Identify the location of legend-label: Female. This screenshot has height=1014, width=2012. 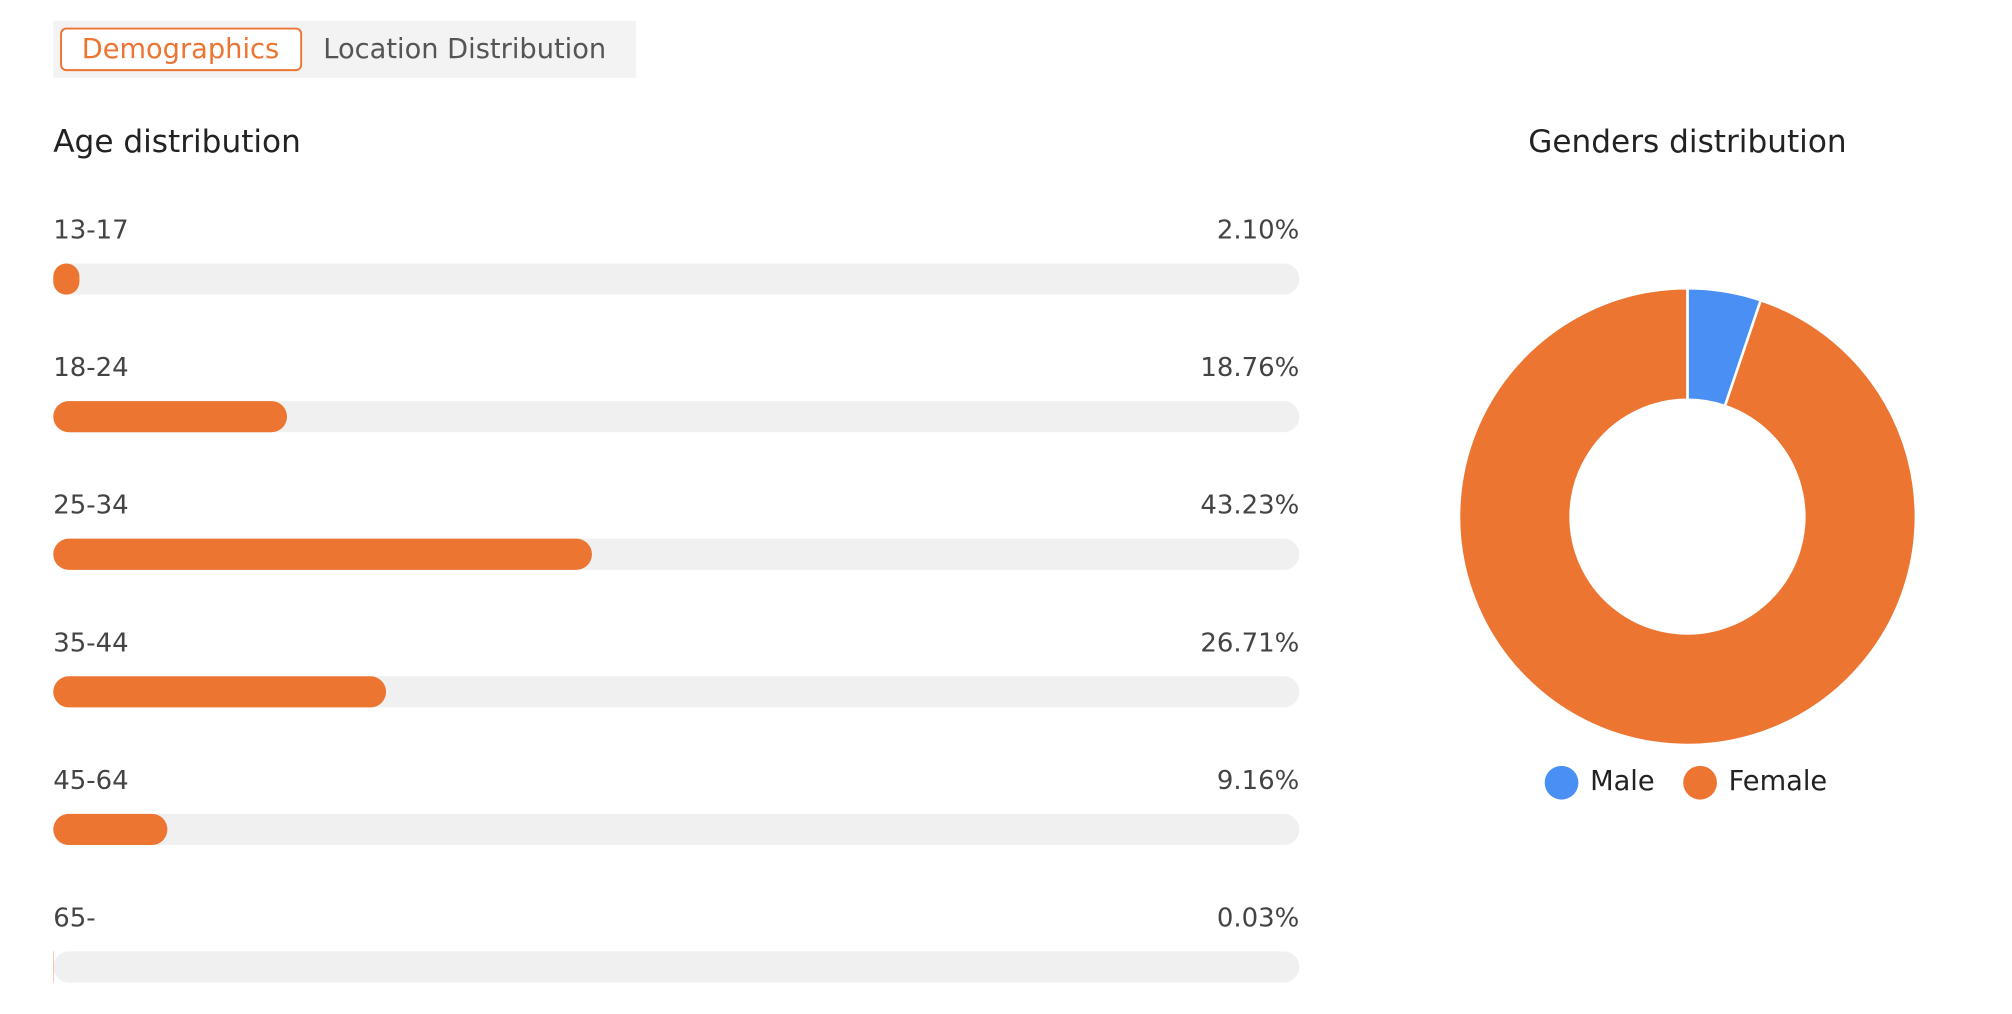
(1778, 781).